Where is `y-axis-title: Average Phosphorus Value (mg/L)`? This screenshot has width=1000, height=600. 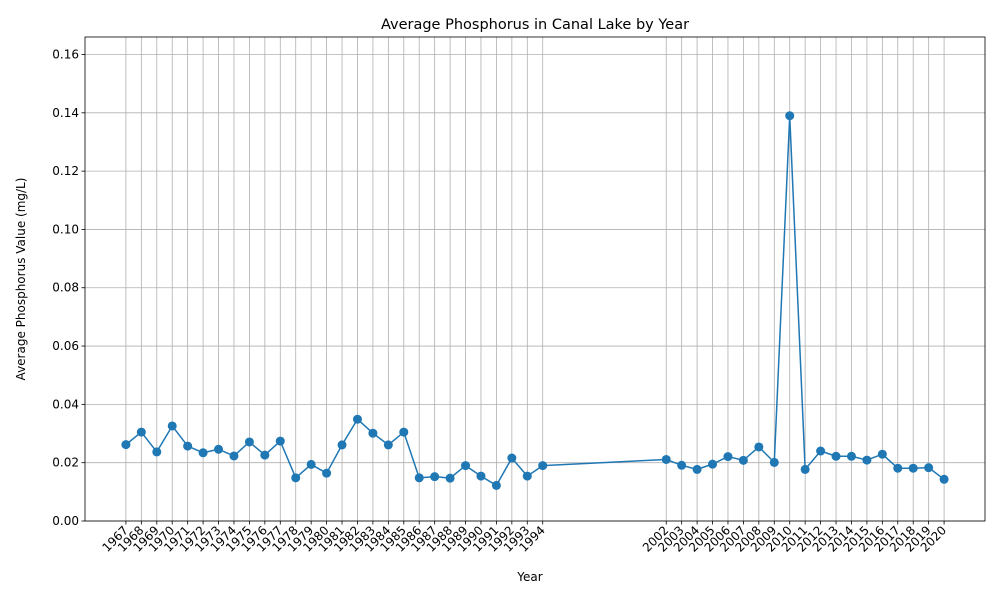
y-axis-title: Average Phosphorus Value (mg/L) is located at coordinates (21, 279).